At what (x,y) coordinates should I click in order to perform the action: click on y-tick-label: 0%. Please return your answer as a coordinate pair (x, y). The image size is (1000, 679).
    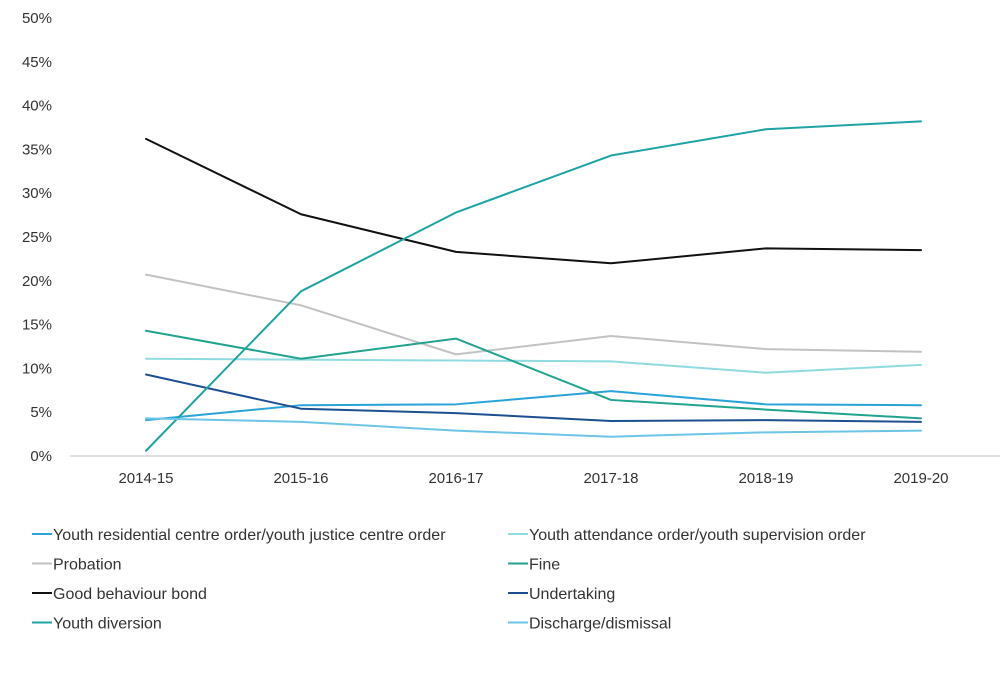
    Looking at the image, I should click on (41, 456).